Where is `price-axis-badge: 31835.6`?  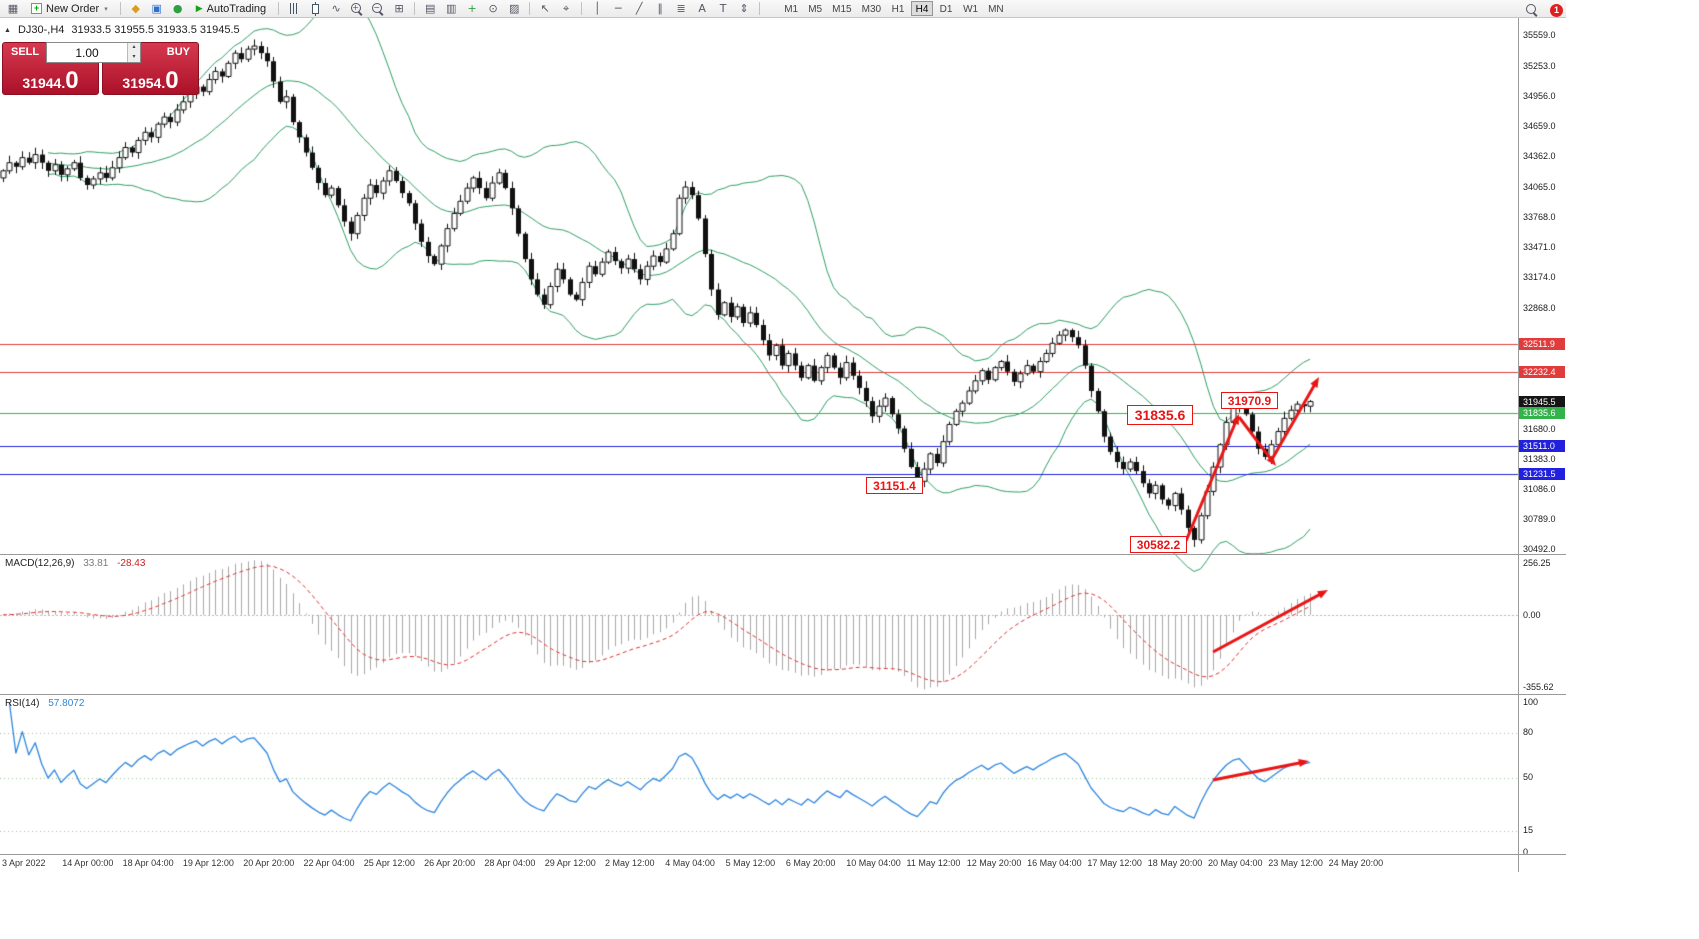 price-axis-badge: 31835.6 is located at coordinates (1542, 412).